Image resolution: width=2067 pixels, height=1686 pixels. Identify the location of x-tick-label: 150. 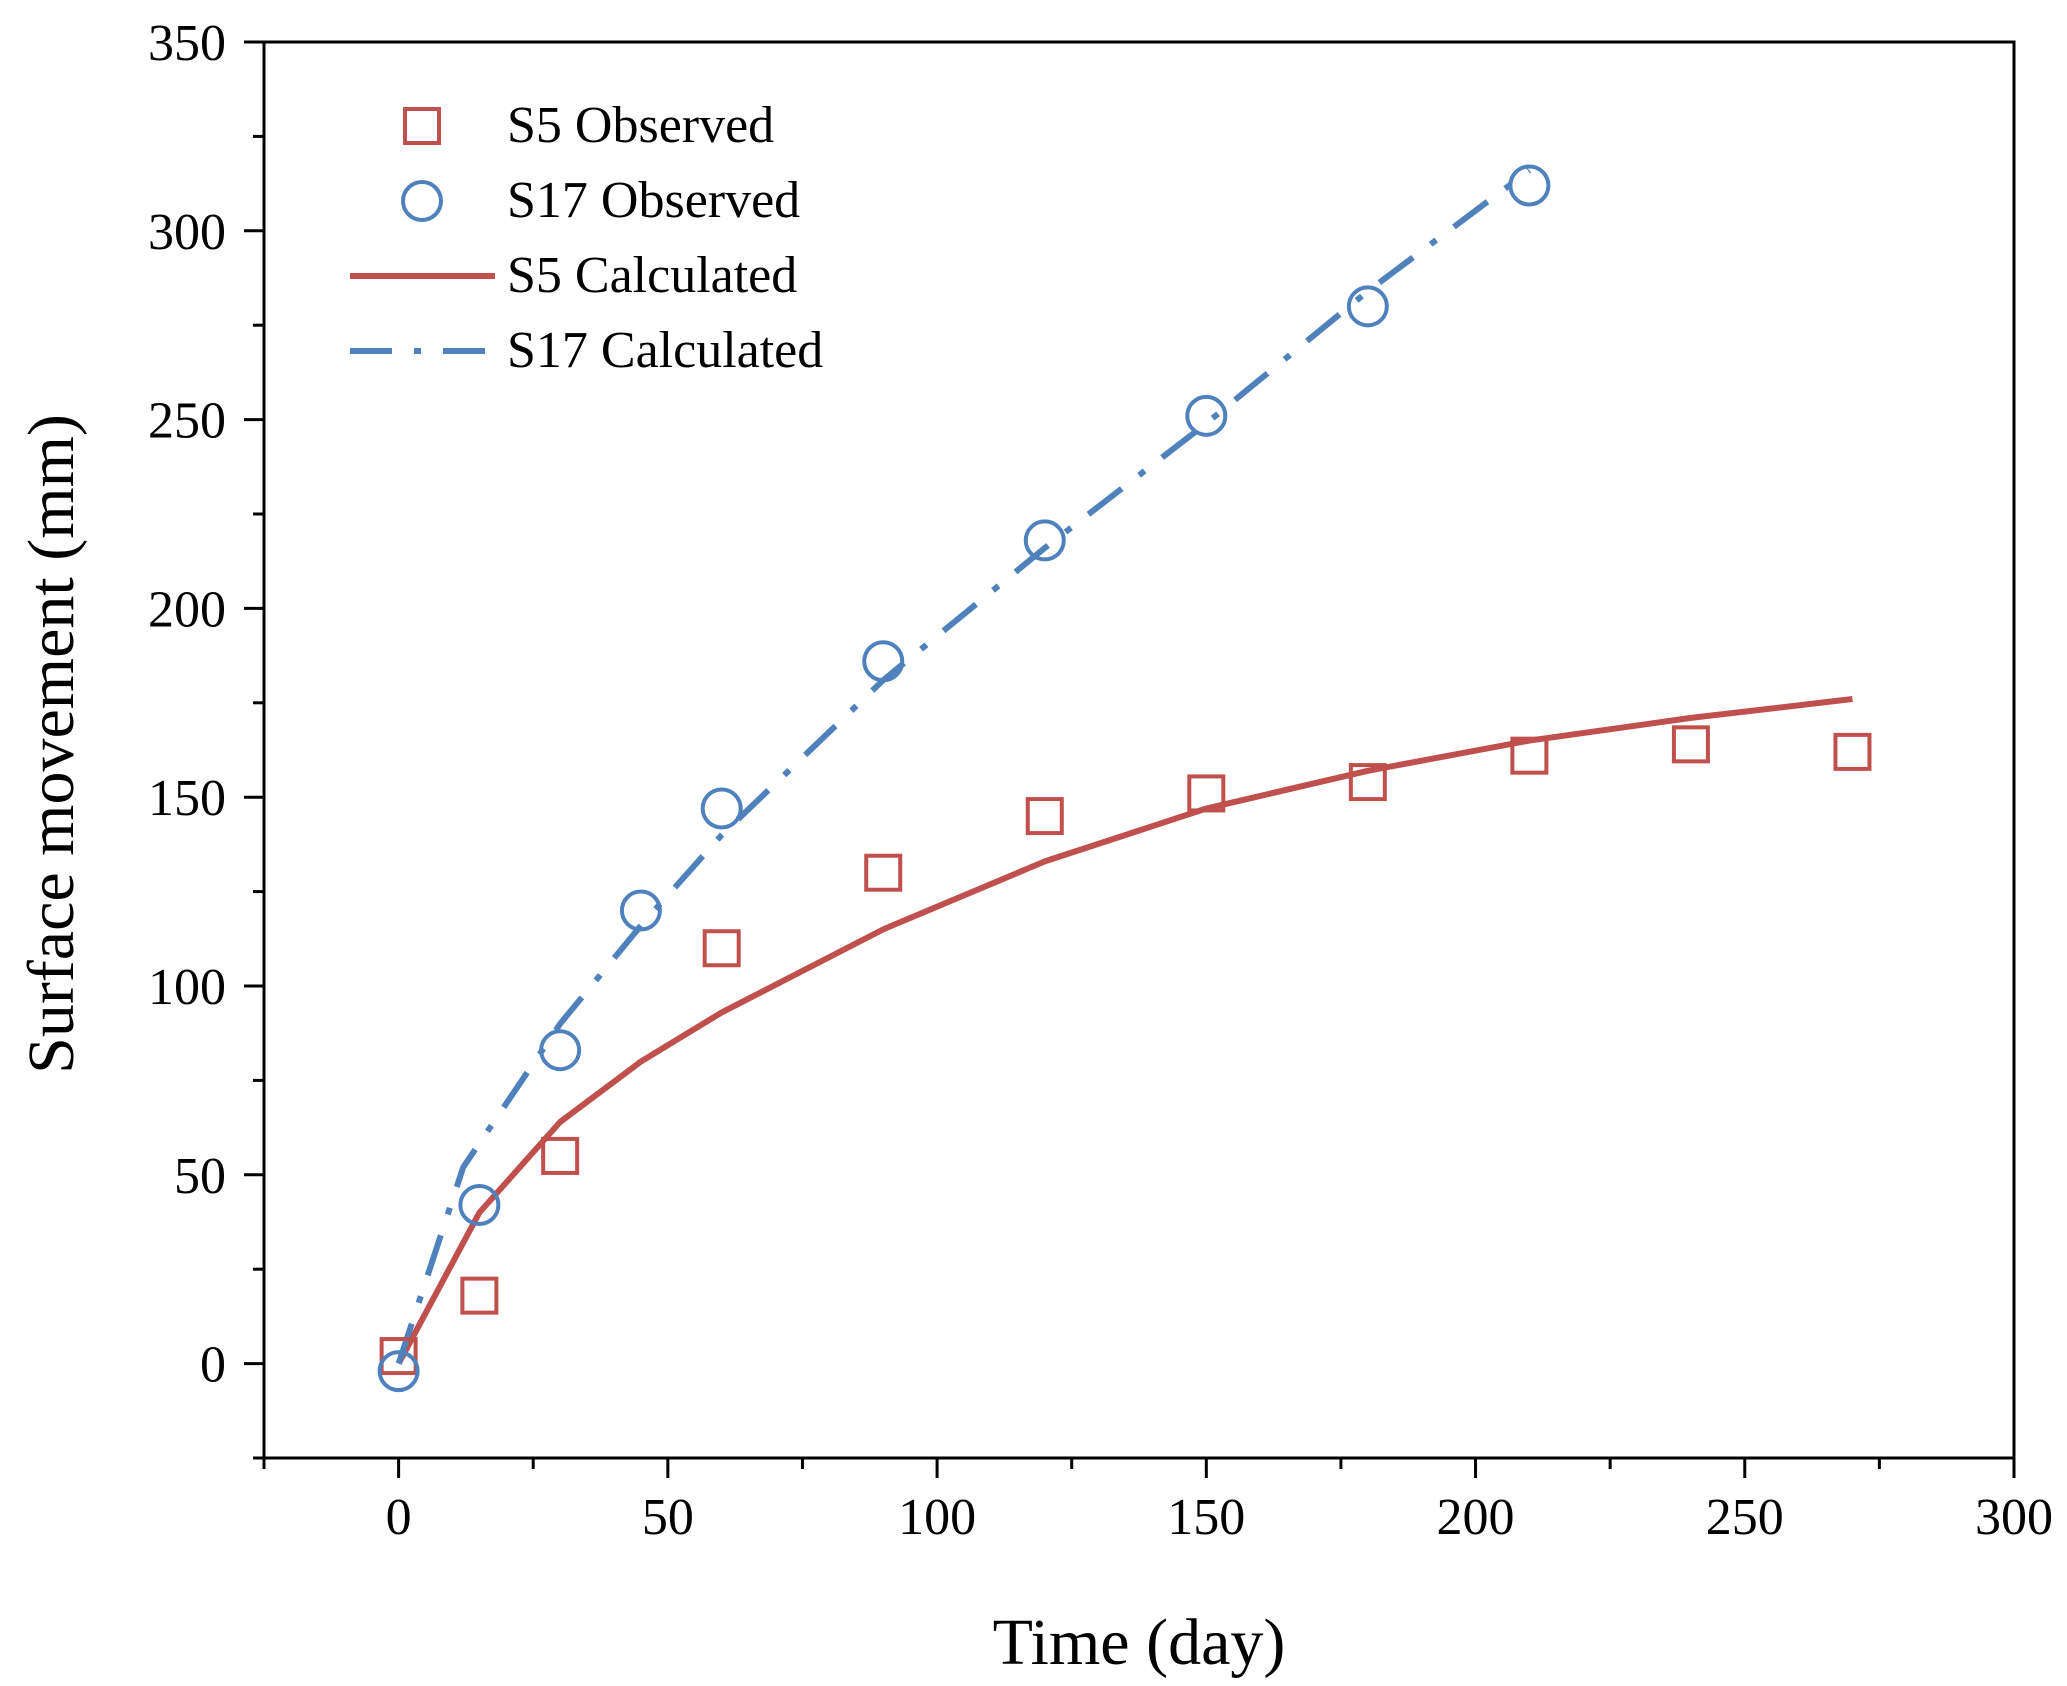
(1206, 1517).